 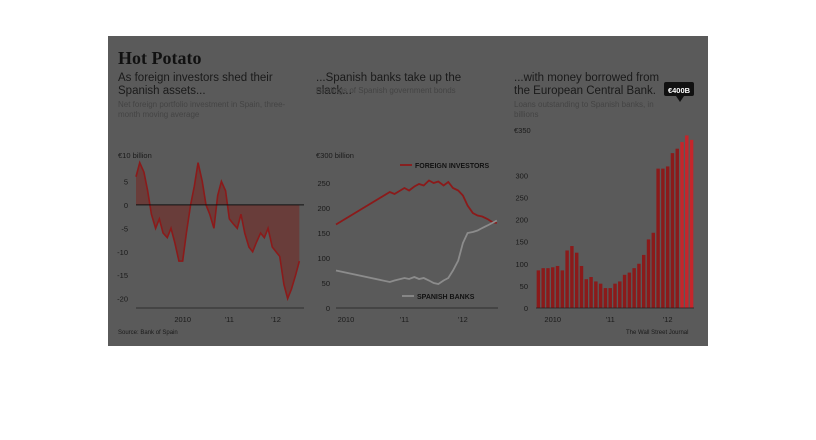 What do you see at coordinates (126, 181) in the screenshot?
I see `panel-1-y-tick: 5` at bounding box center [126, 181].